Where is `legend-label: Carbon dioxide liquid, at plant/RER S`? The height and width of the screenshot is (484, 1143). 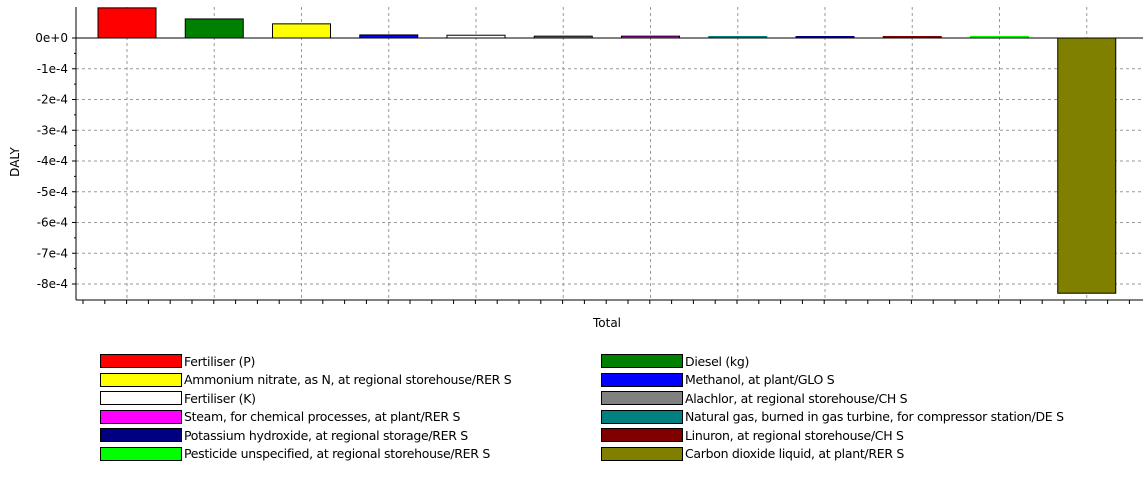 legend-label: Carbon dioxide liquid, at plant/RER S is located at coordinates (795, 454).